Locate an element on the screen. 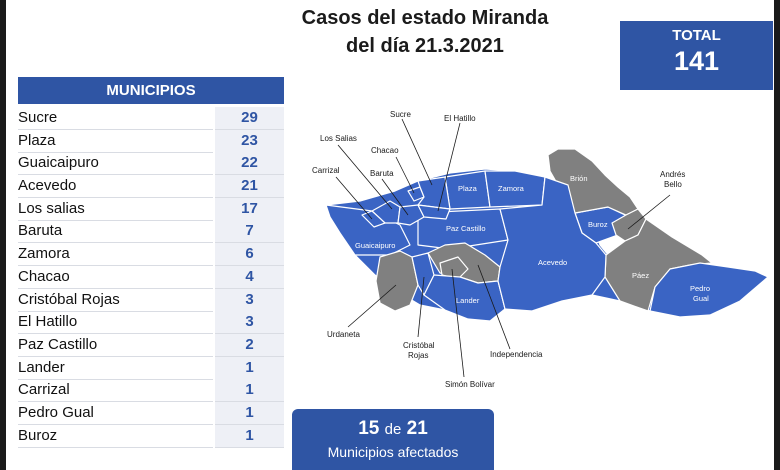 The height and width of the screenshot is (470, 780). label-acevedo: Acevedo is located at coordinates (552, 262).